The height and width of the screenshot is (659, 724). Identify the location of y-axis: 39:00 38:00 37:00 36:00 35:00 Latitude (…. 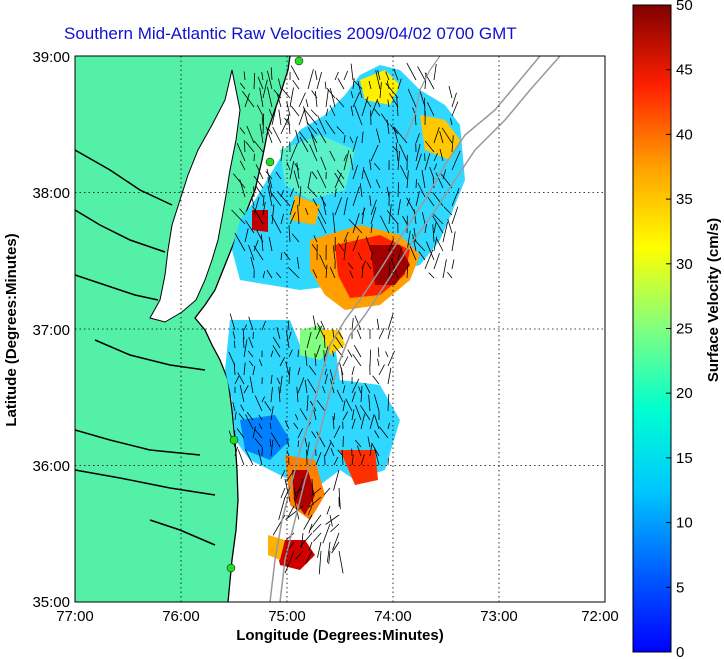
(36, 330).